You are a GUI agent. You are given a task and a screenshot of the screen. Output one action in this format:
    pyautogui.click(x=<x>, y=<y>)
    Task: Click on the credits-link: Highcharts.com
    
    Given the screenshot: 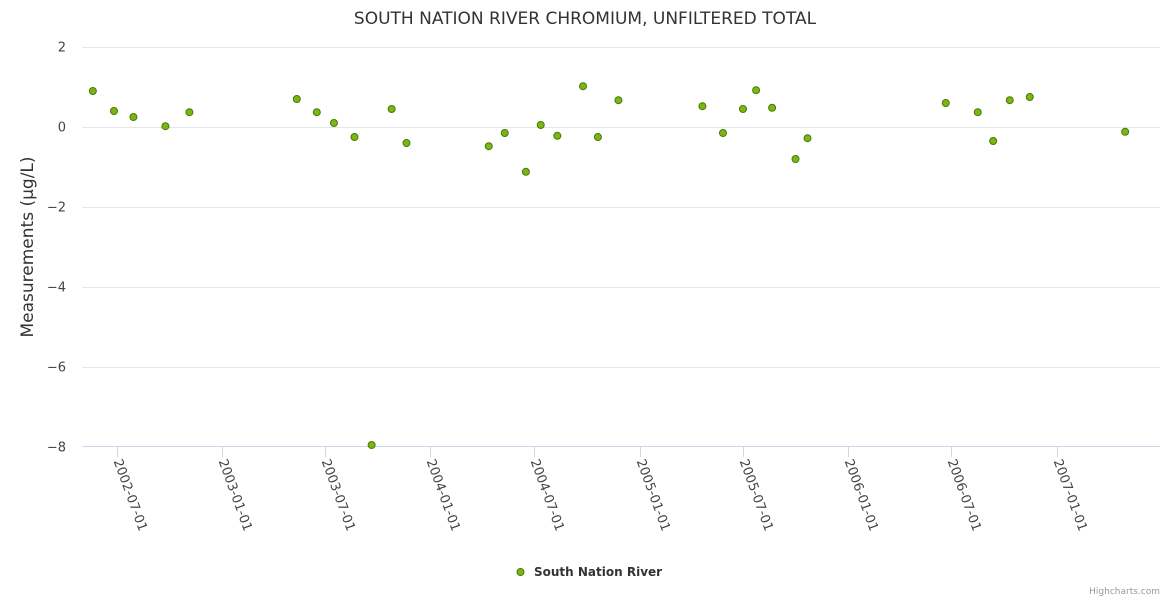 What is the action you would take?
    pyautogui.click(x=1124, y=592)
    